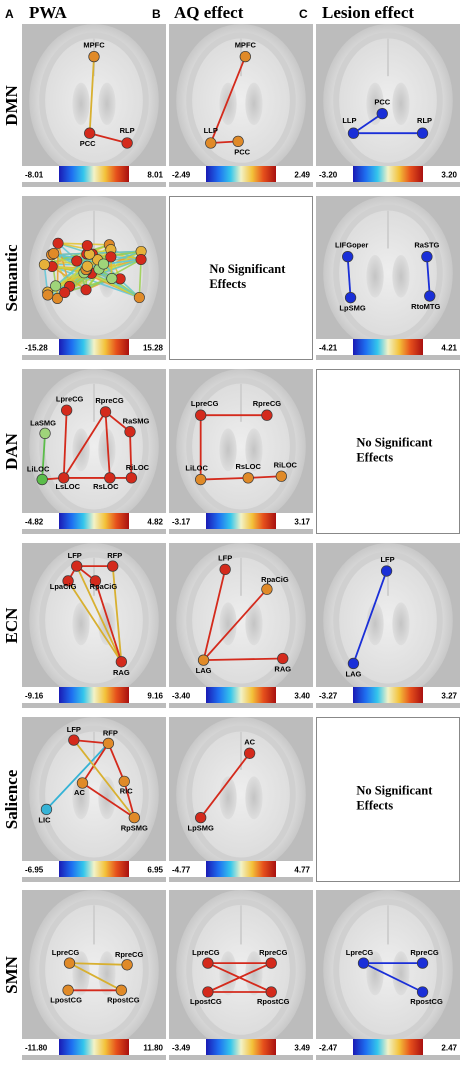  Describe the element at coordinates (353, 663) in the screenshot. I see `node-lag` at that location.